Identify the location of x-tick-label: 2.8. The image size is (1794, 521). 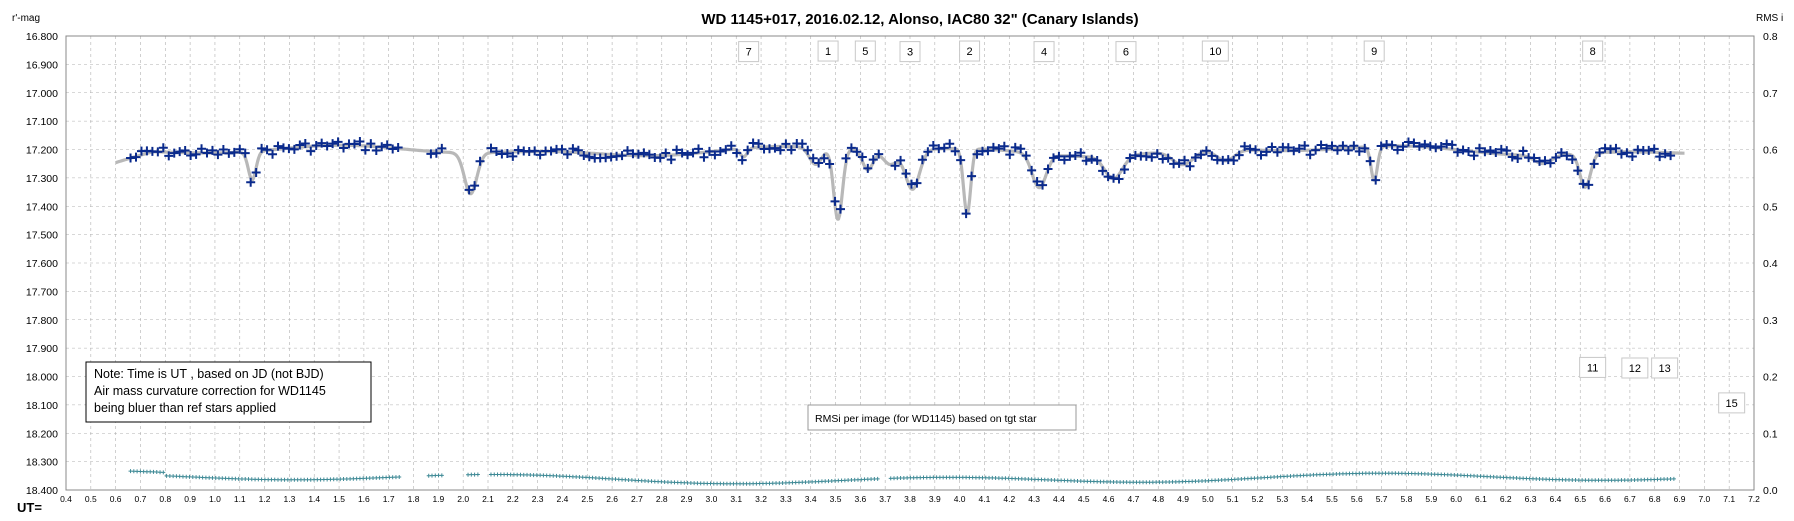
(662, 499).